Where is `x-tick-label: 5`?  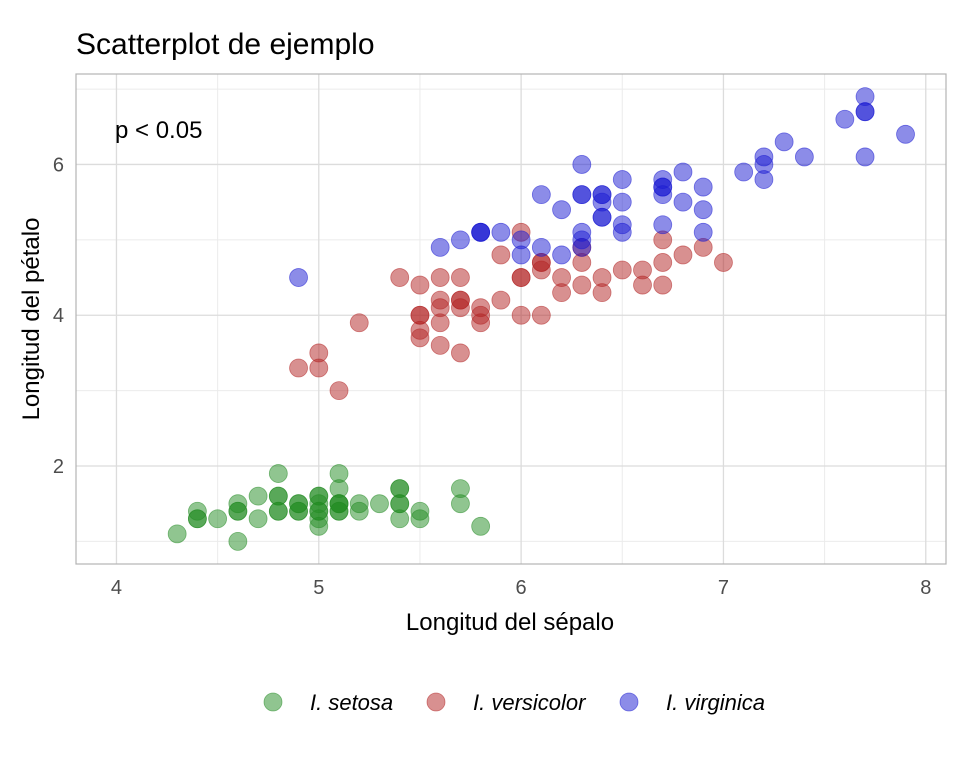 x-tick-label: 5 is located at coordinates (318, 588).